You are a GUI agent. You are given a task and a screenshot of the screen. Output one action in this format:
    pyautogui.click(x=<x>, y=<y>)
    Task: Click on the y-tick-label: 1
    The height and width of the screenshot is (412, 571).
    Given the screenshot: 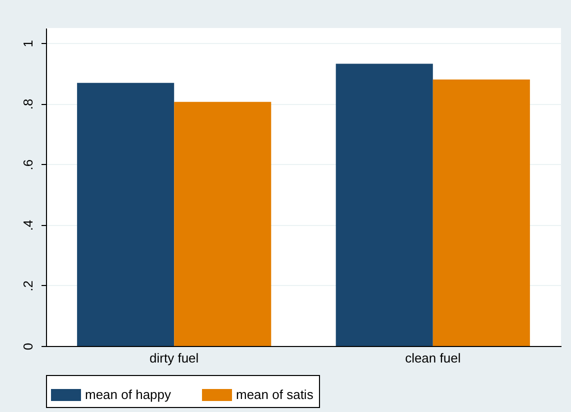 What is the action you would take?
    pyautogui.click(x=28, y=44)
    